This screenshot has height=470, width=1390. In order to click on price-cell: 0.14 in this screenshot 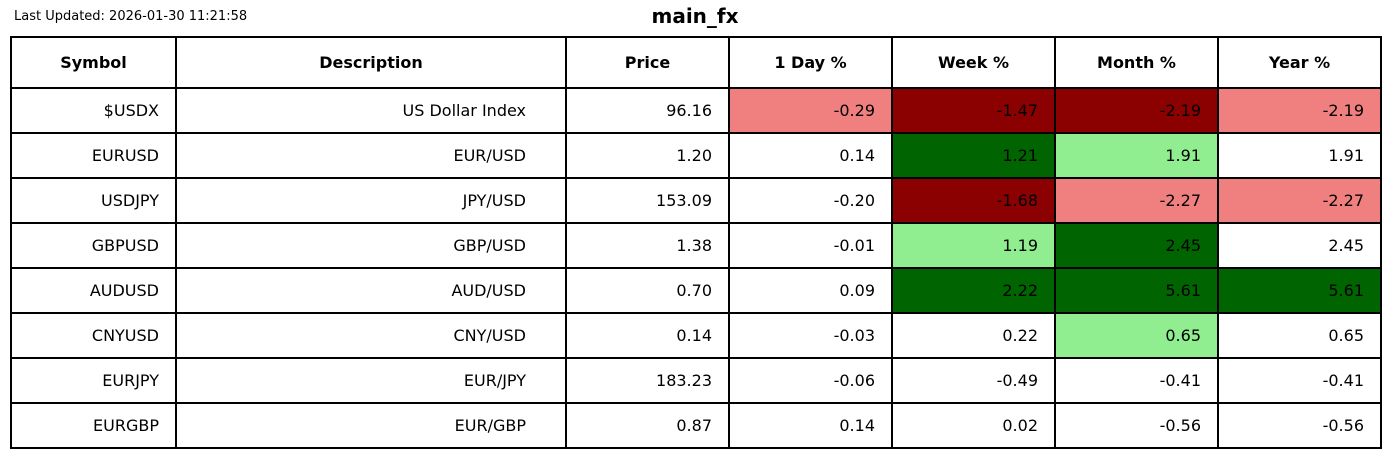, I will do `click(647, 335)`.